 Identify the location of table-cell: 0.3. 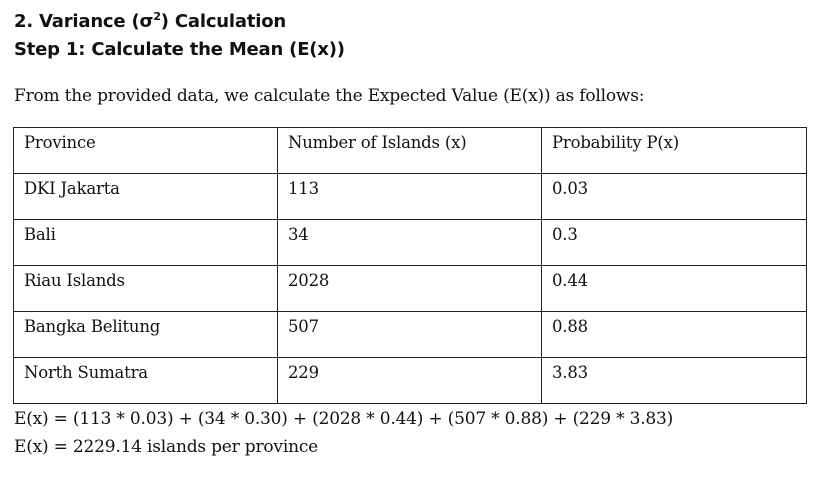
(674, 242).